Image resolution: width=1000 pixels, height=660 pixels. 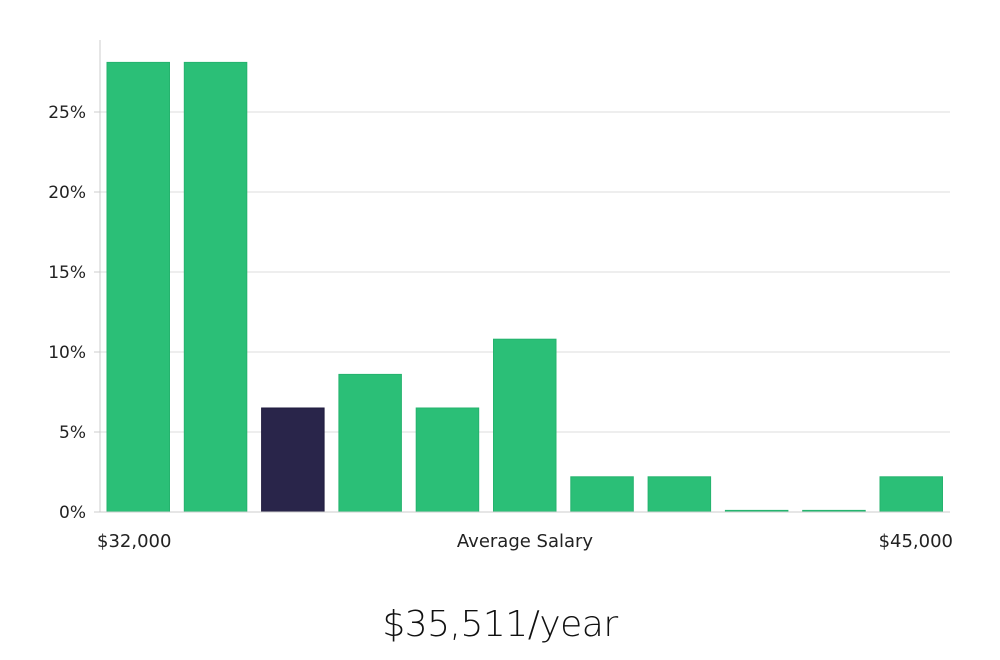 I want to click on y-tick-label-0: 0%, so click(x=72, y=513).